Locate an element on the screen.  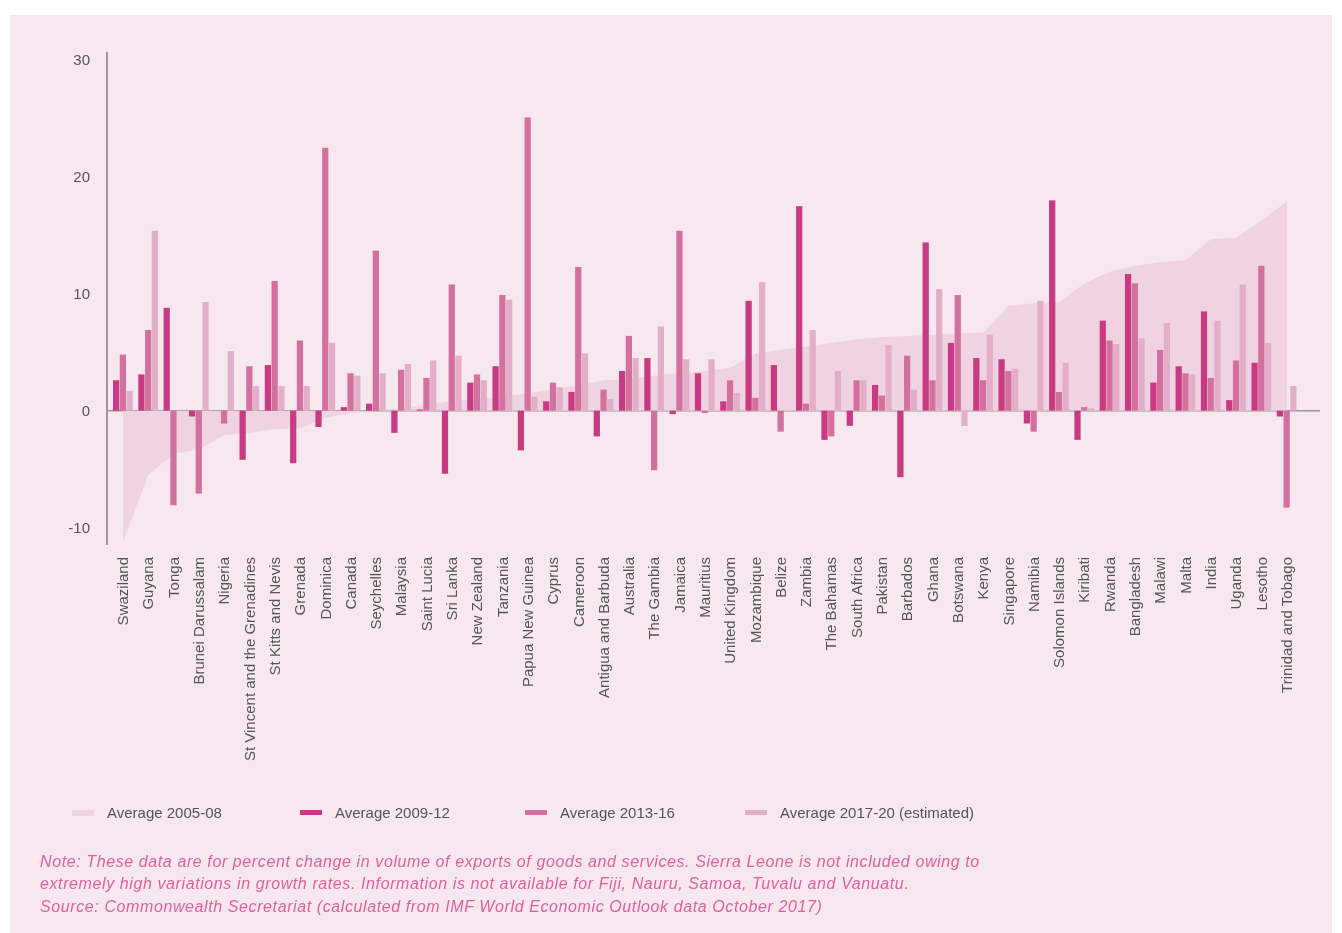
x-tick-label: Malawi is located at coordinates (1160, 580).